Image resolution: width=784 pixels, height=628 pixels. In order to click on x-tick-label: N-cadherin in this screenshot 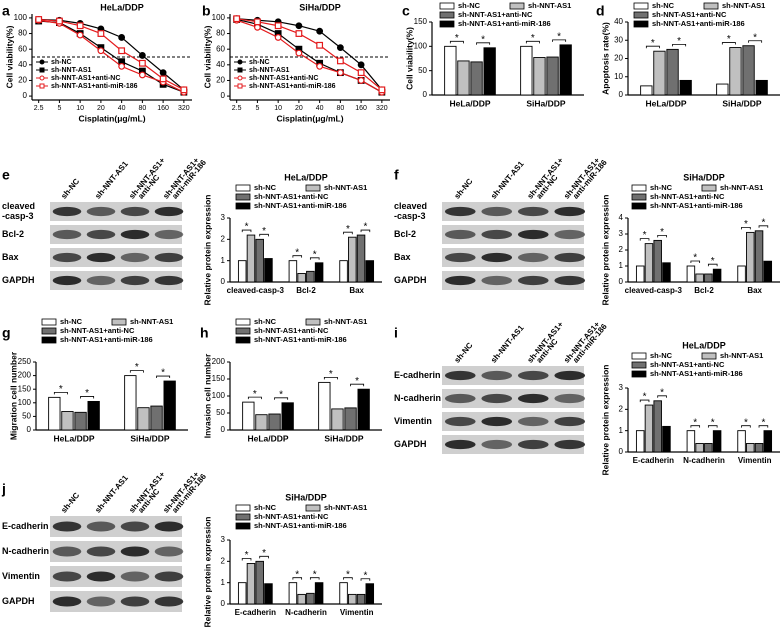, I will do `click(306, 612)`.